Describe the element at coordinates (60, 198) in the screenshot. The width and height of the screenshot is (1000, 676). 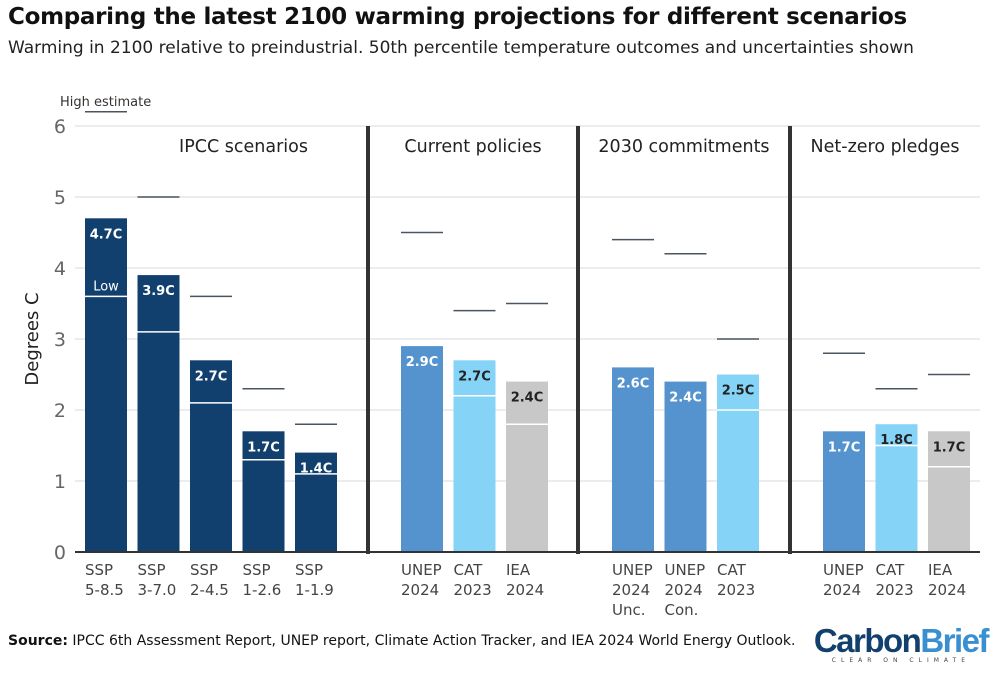
I see `y-tick-label: 5` at that location.